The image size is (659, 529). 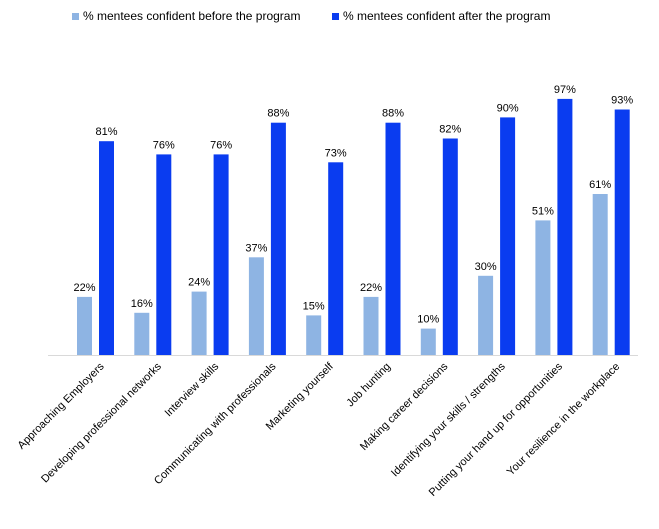 What do you see at coordinates (278, 114) in the screenshot?
I see `value-label-after-3: 88%` at bounding box center [278, 114].